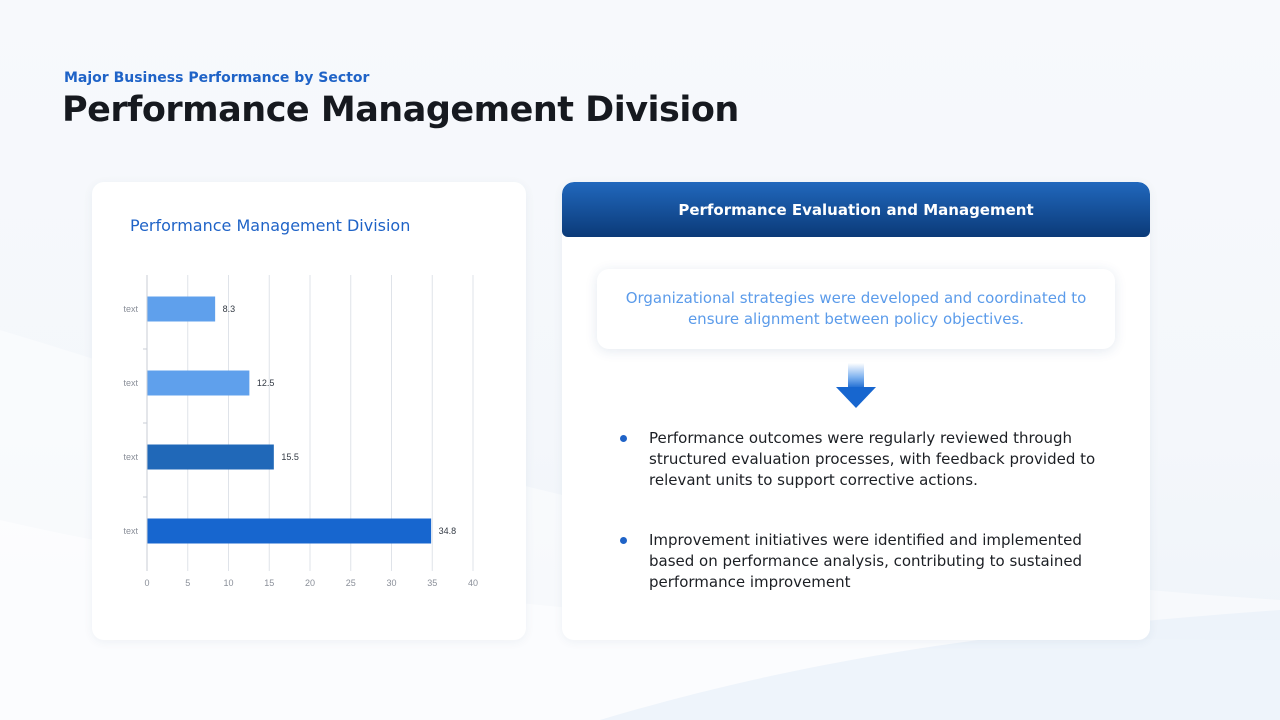 This screenshot has height=720, width=1280. Describe the element at coordinates (856, 385) in the screenshot. I see `arrow-down-icon` at that location.